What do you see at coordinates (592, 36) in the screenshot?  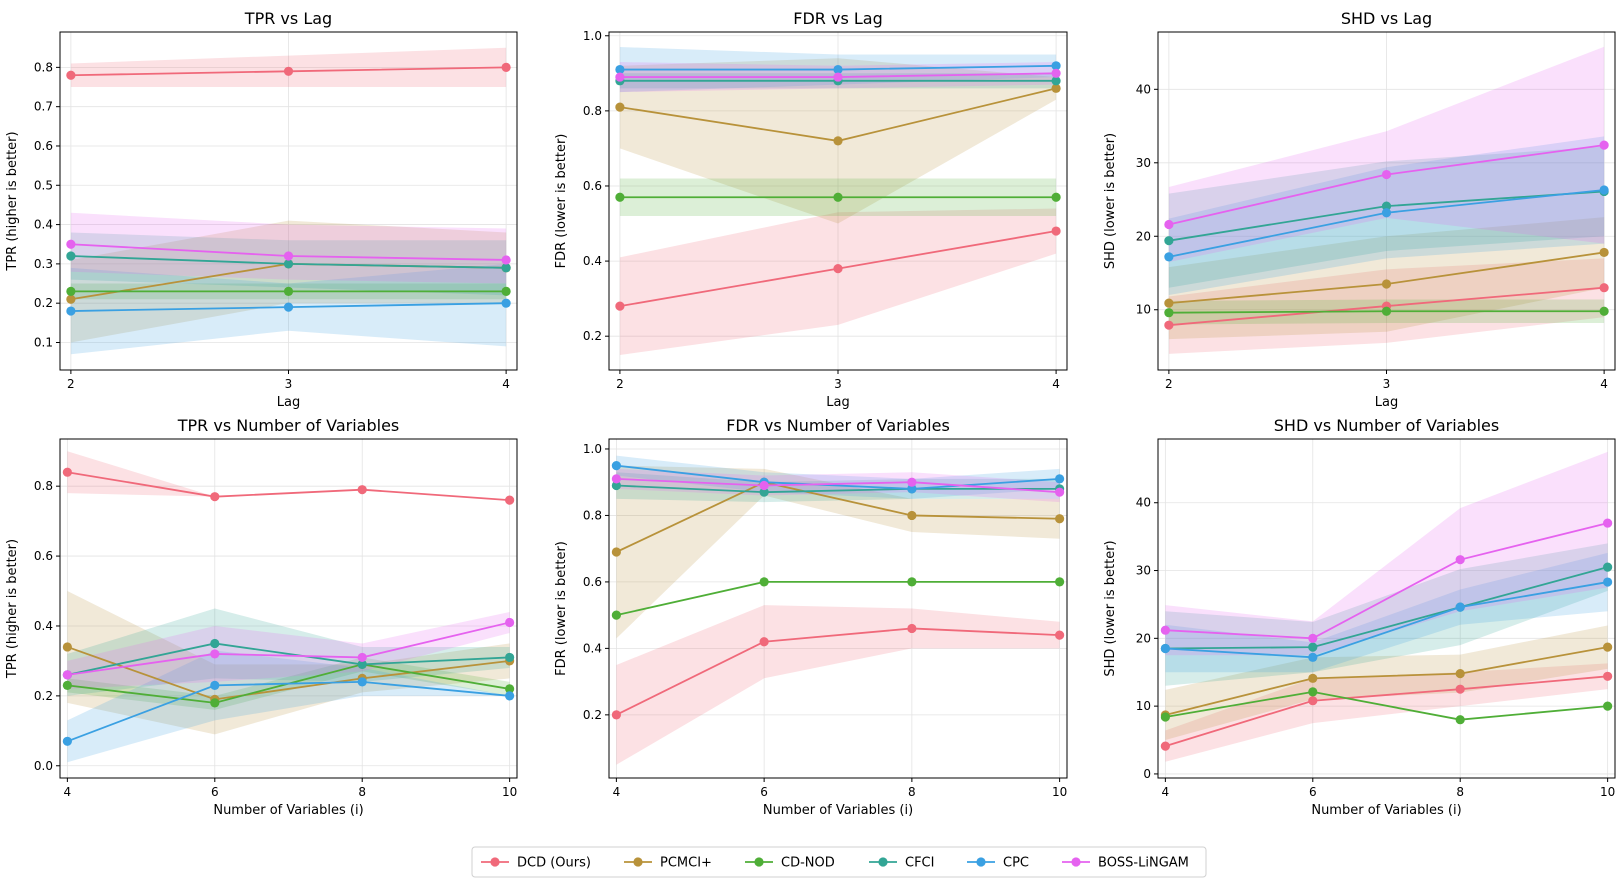 I see `y-tick-label: 1.0` at bounding box center [592, 36].